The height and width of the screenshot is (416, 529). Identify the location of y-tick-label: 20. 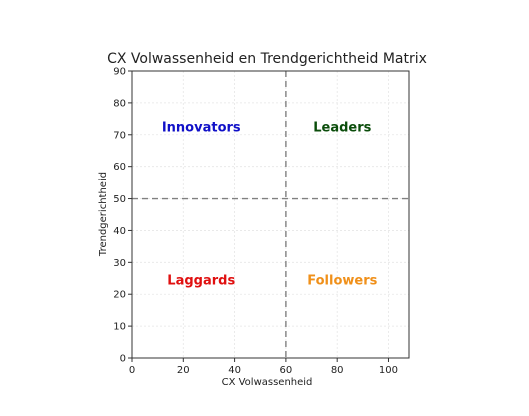
(119, 295).